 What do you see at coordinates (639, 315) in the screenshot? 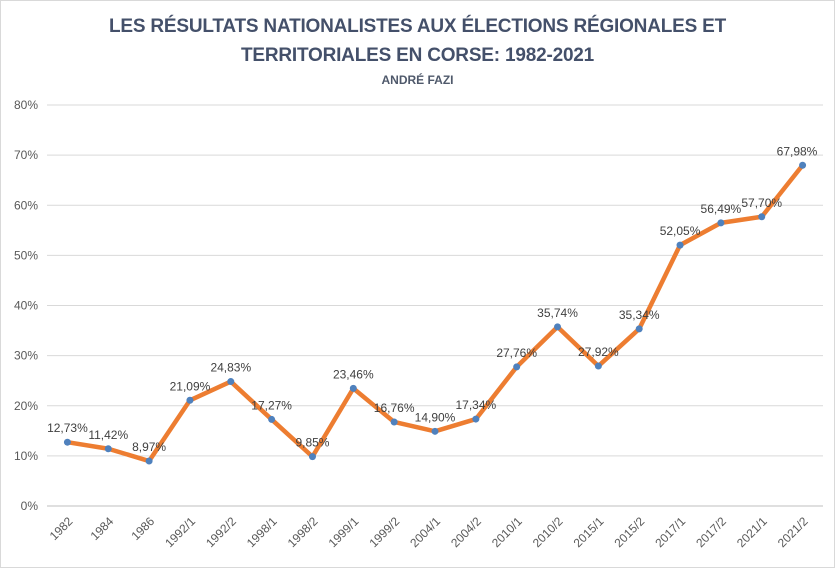
I see `data-point-label: 35,34%` at bounding box center [639, 315].